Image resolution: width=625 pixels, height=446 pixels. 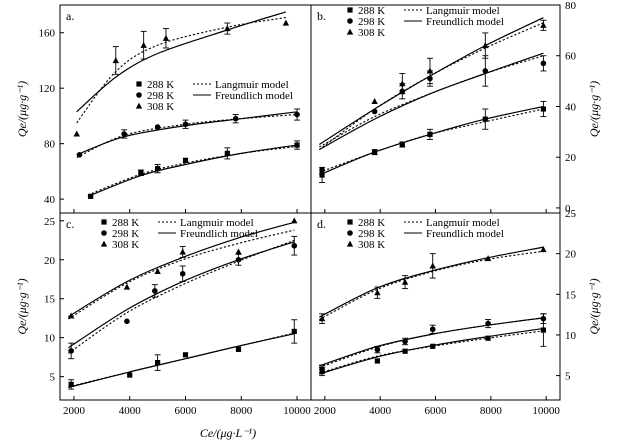 What do you see at coordinates (571, 295) in the screenshot?
I see `y-tick-label: 15` at bounding box center [571, 295].